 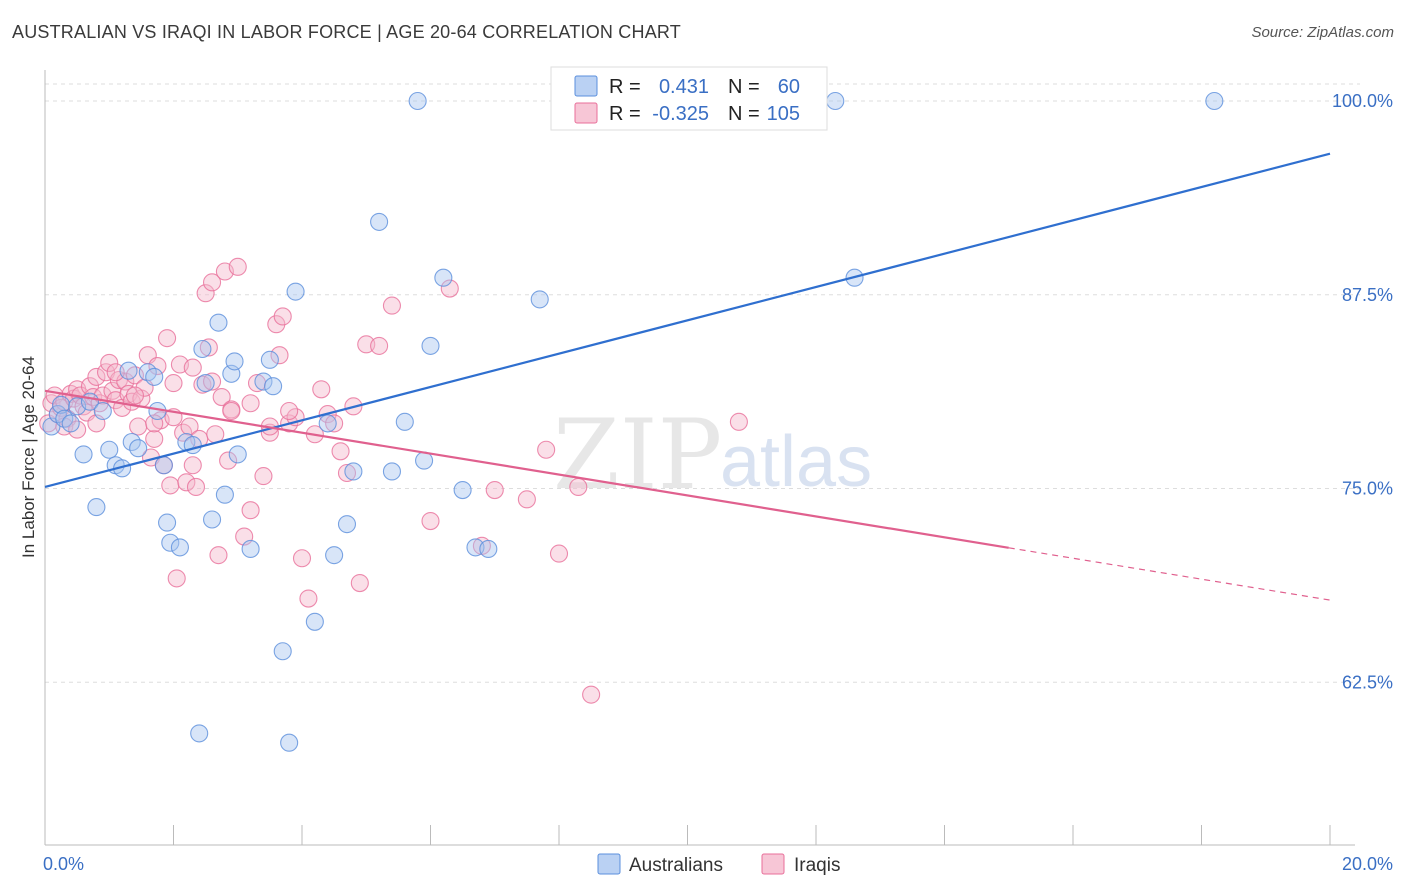 I want to click on x-tick-label-0: 0.0%, so click(x=63, y=864).